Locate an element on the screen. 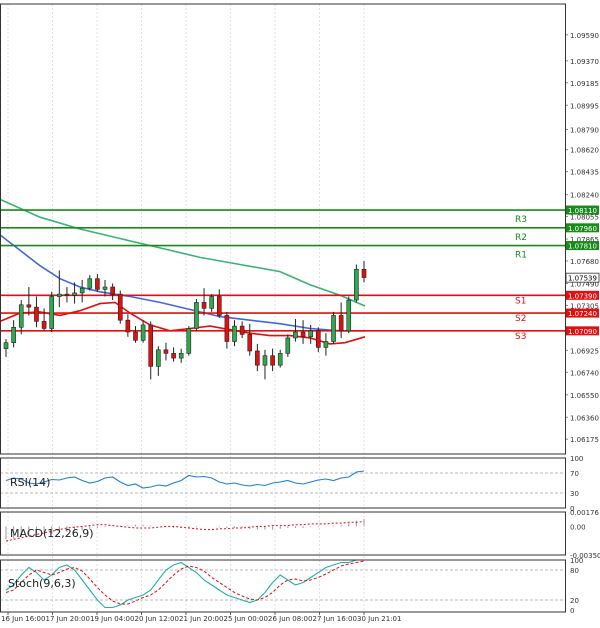 The image size is (600, 628). level-tag-label: 1.07960 is located at coordinates (582, 229).